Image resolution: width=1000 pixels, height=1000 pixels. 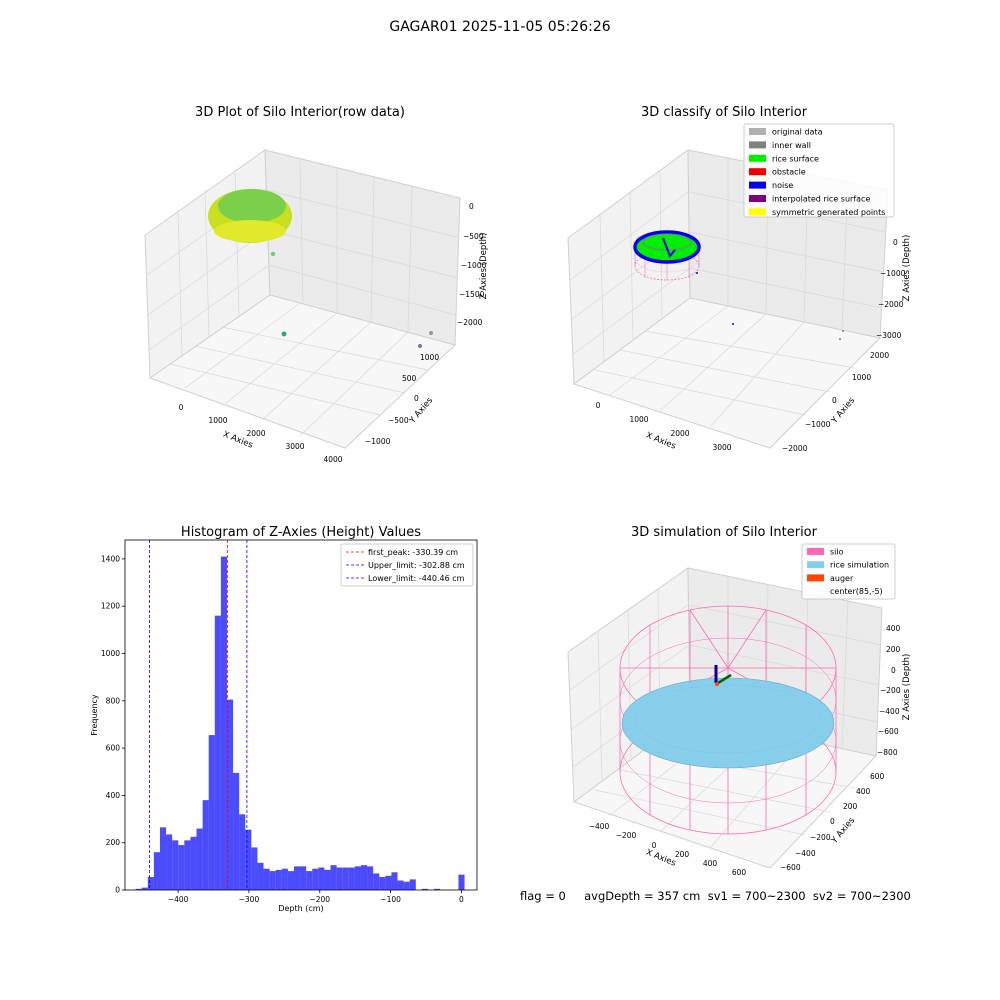 What do you see at coordinates (470, 322) in the screenshot?
I see `raw-z-tick: −2000` at bounding box center [470, 322].